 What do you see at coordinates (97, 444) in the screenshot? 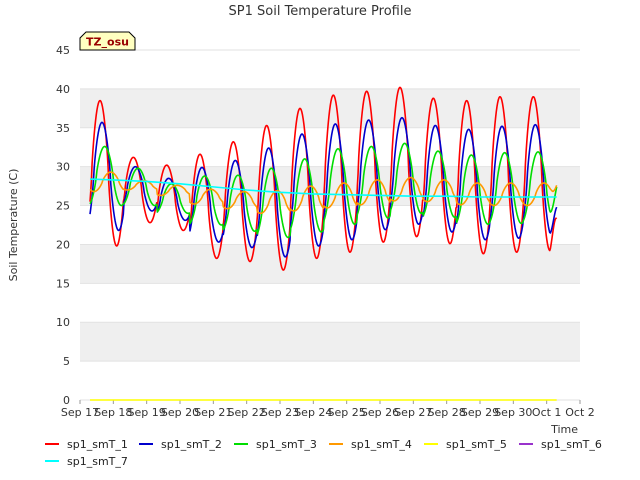
I see `legend-label: sp1_smT_1` at bounding box center [97, 444].